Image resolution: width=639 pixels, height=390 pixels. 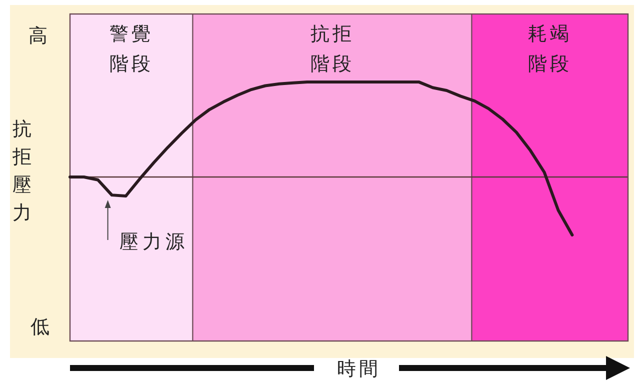 I want to click on text: 高, so click(x=38, y=36).